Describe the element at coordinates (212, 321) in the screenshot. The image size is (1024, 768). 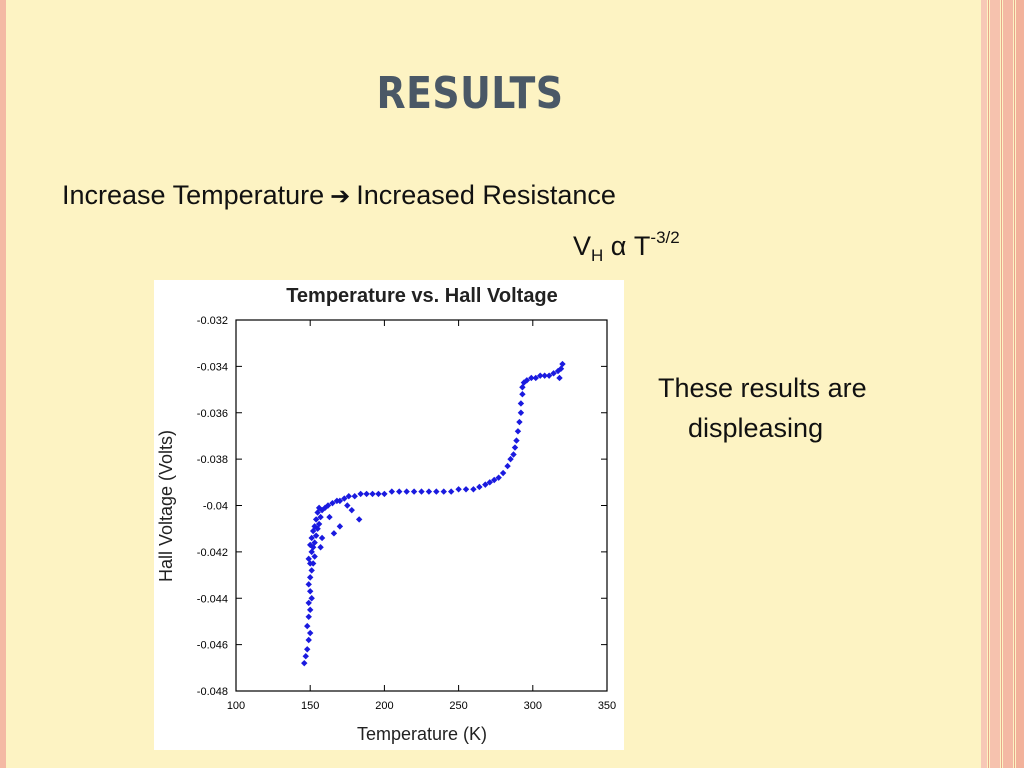
I see `y-tick-label: -0.032` at that location.